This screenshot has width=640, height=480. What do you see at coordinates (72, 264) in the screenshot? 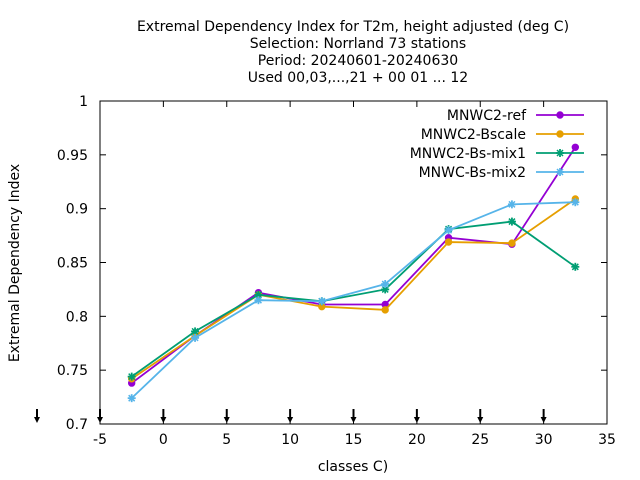
I see `y-tick-label: 0.85` at bounding box center [72, 264].